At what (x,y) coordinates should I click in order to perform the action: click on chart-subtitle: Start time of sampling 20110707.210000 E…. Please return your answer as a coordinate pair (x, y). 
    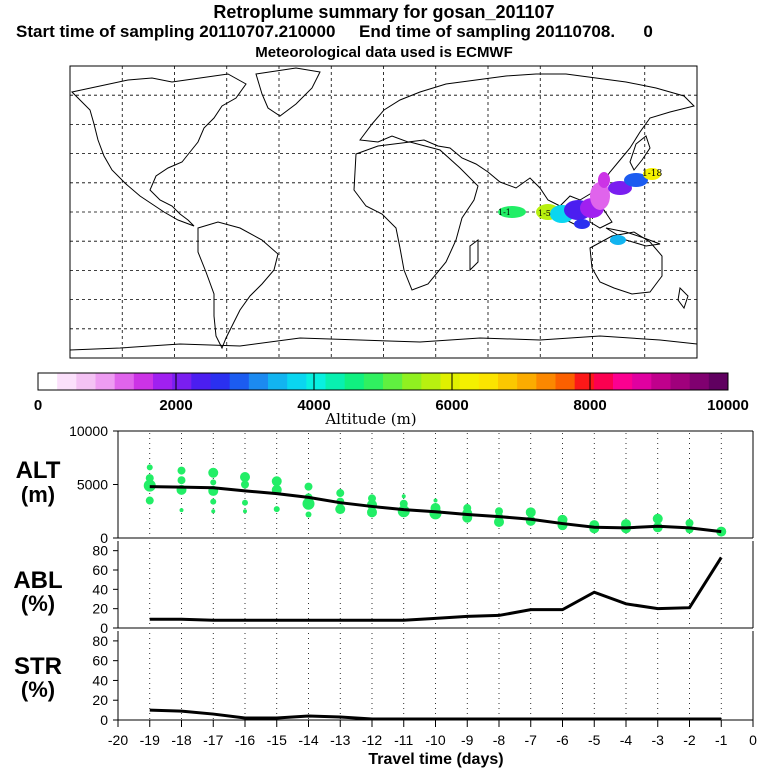
    Looking at the image, I should click on (334, 31).